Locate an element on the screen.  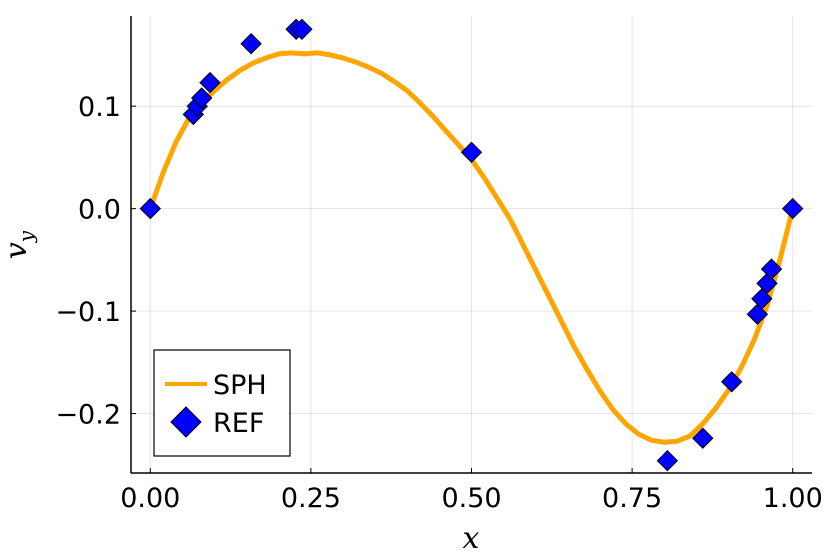
legend-box is located at coordinates (222, 403).